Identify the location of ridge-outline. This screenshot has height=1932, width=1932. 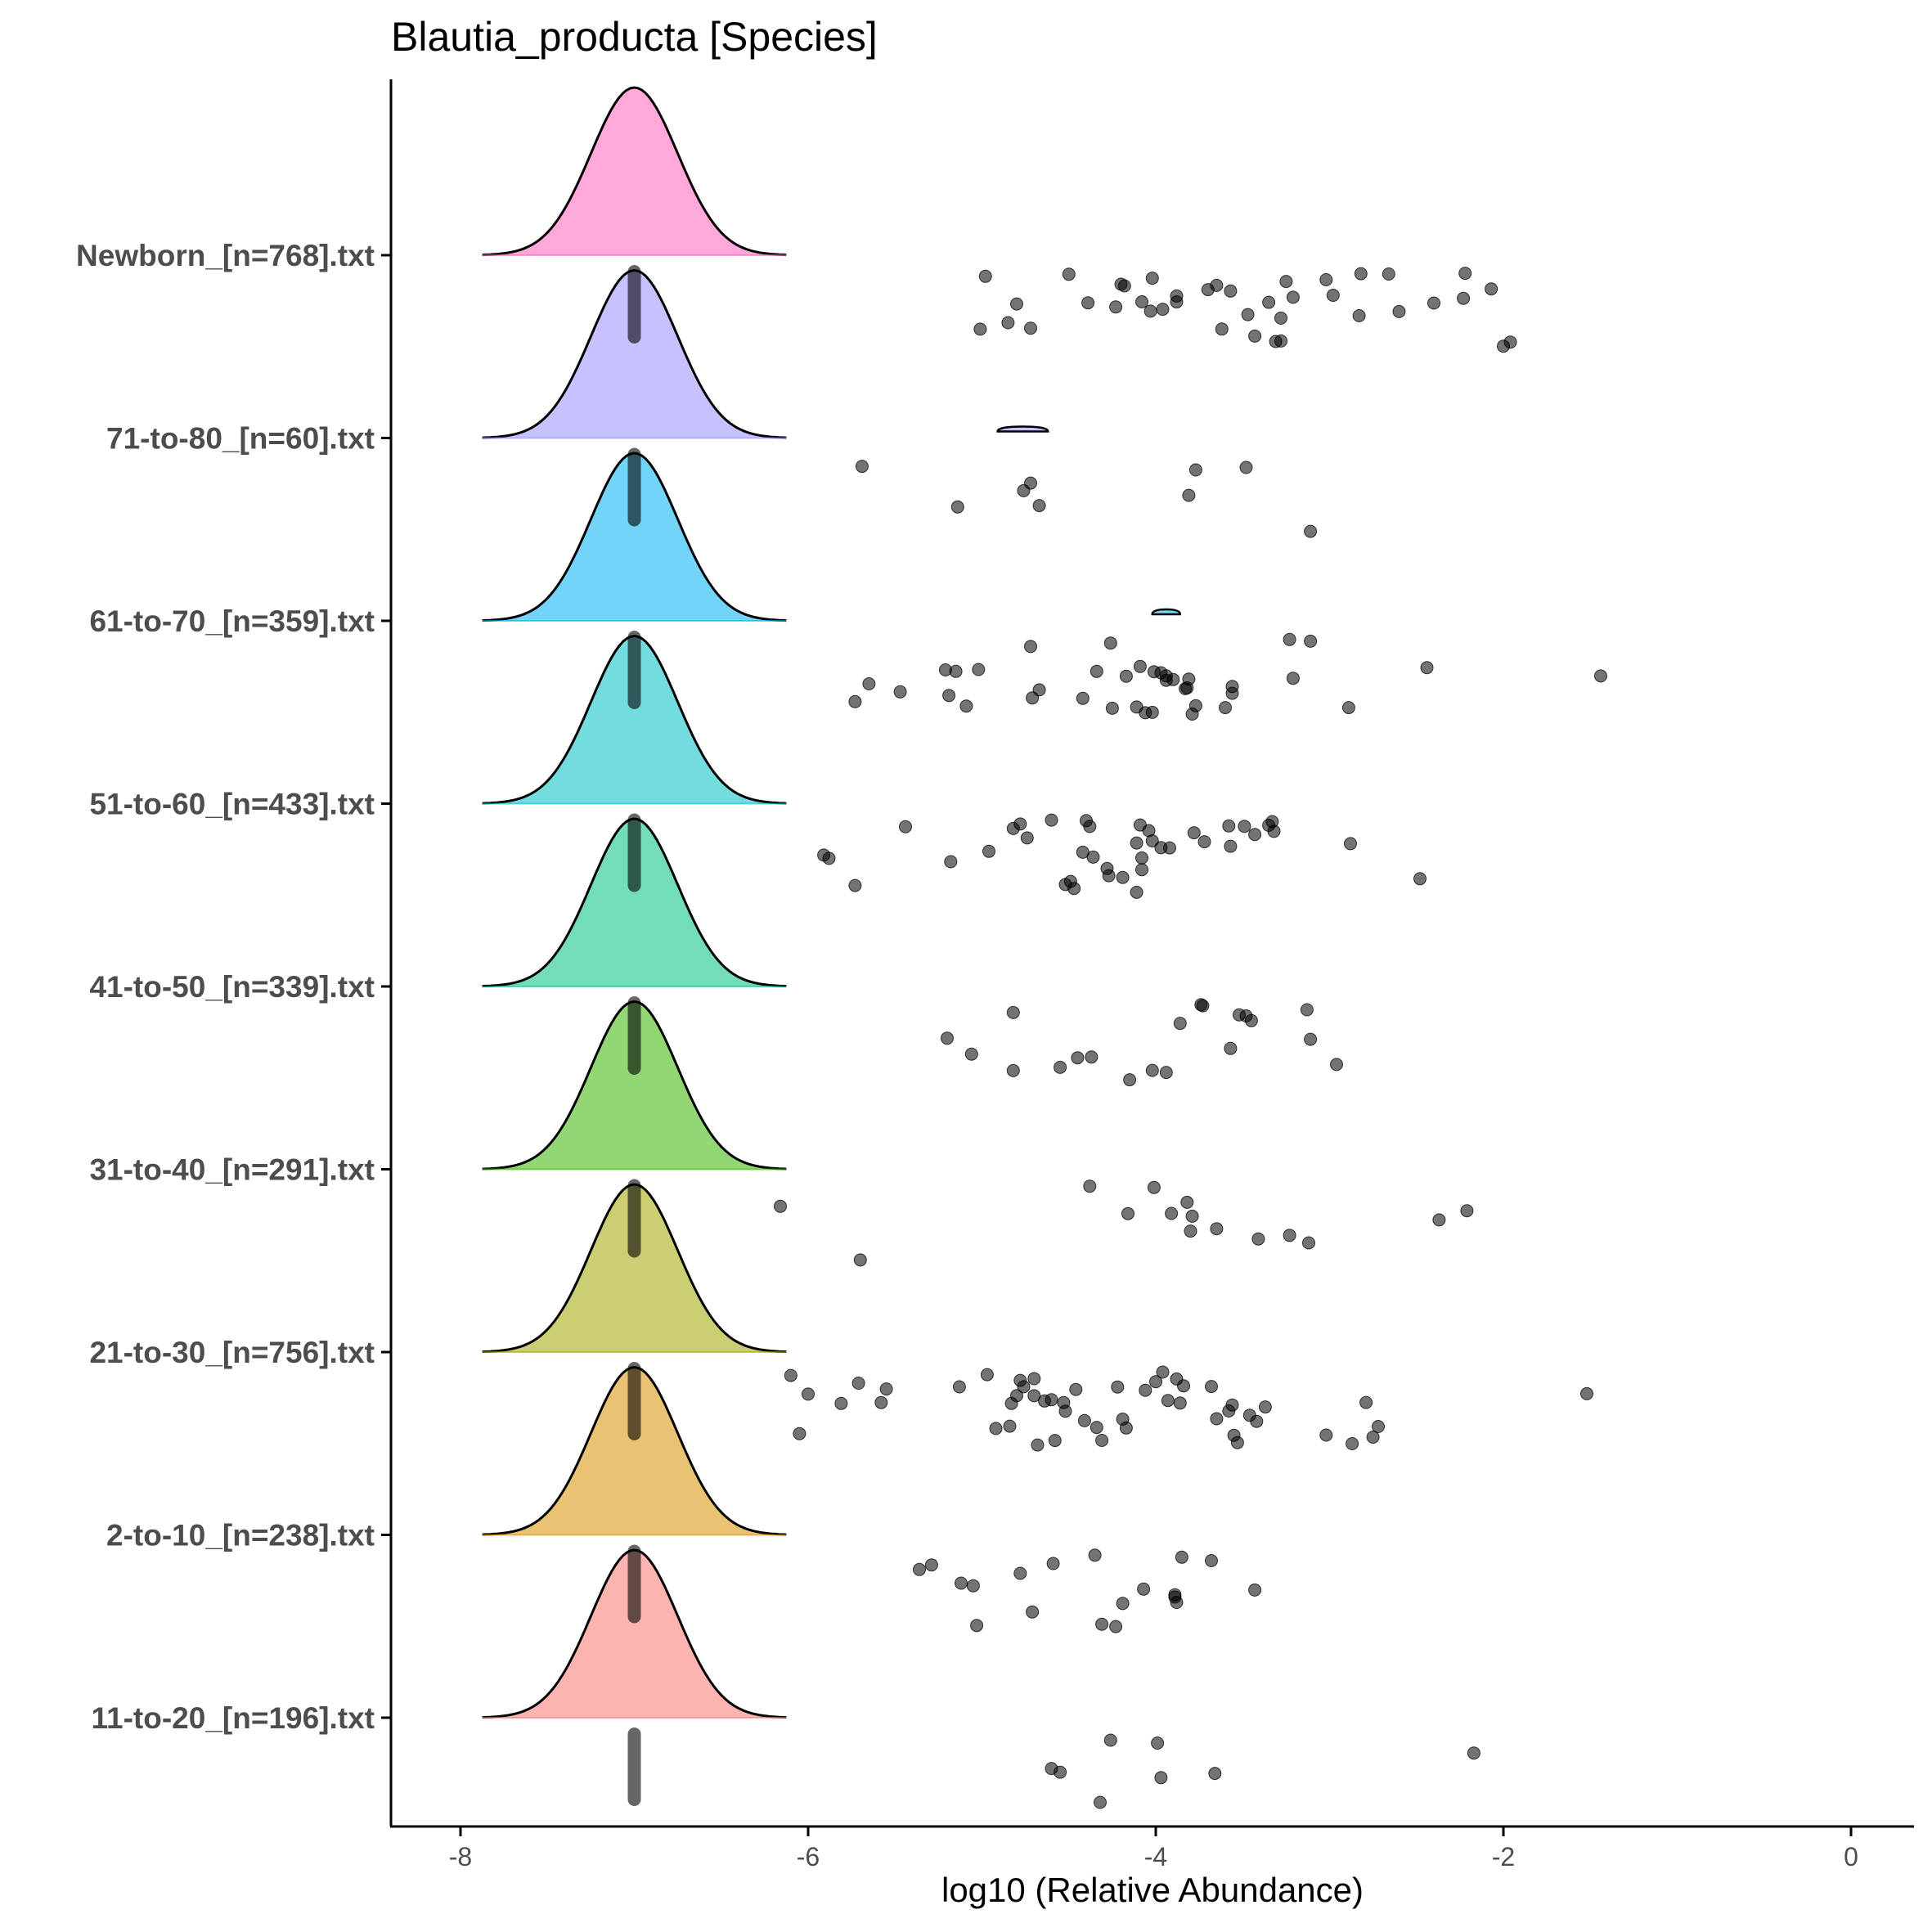
(635, 171).